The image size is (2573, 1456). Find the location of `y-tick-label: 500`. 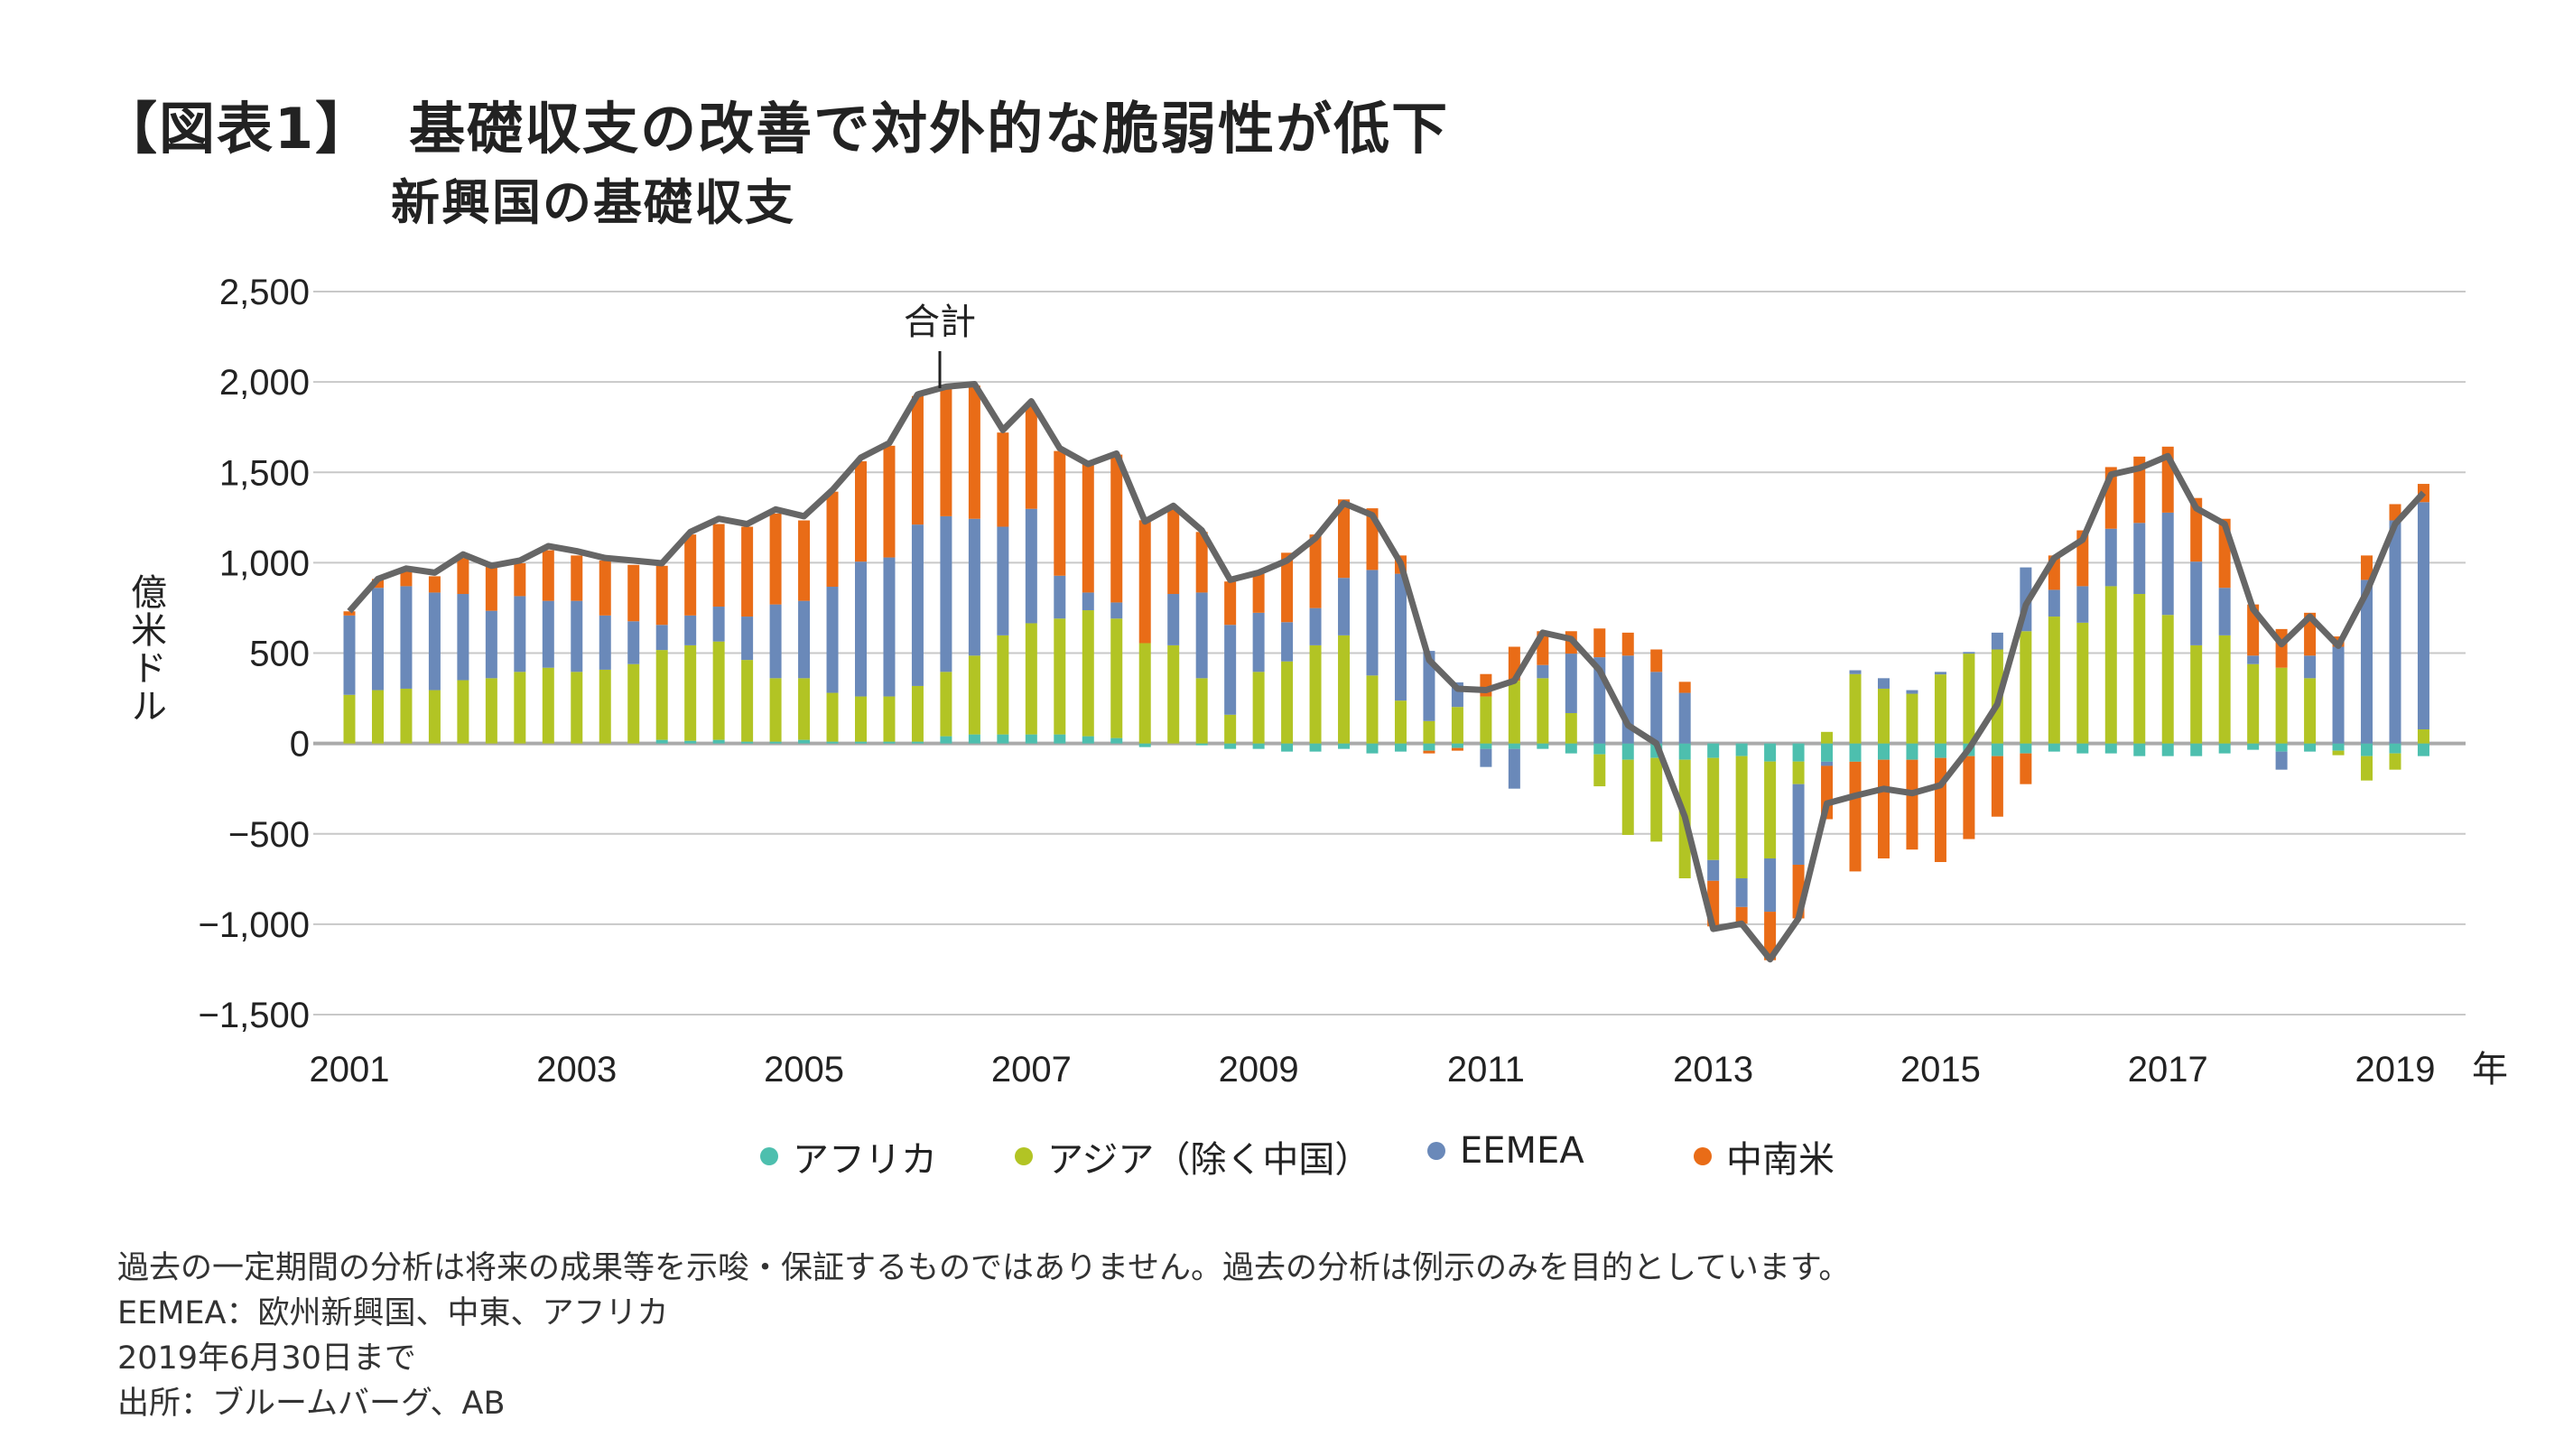

y-tick-label: 500 is located at coordinates (279, 655).